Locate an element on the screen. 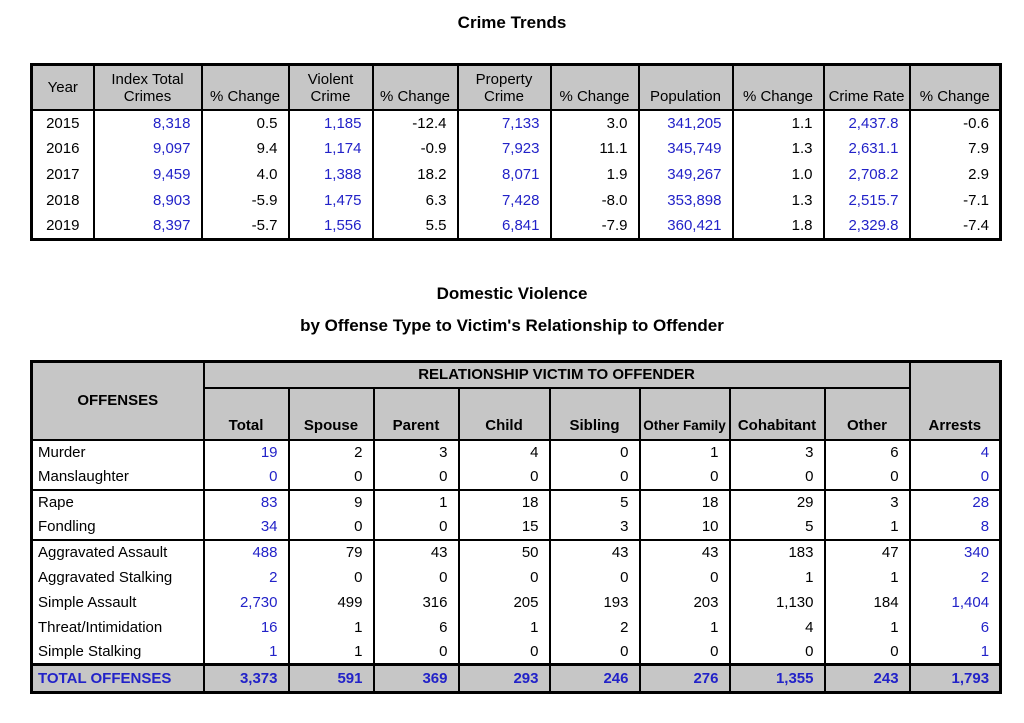 This screenshot has height=723, width=1024. value-cell: 6.3 is located at coordinates (415, 200).